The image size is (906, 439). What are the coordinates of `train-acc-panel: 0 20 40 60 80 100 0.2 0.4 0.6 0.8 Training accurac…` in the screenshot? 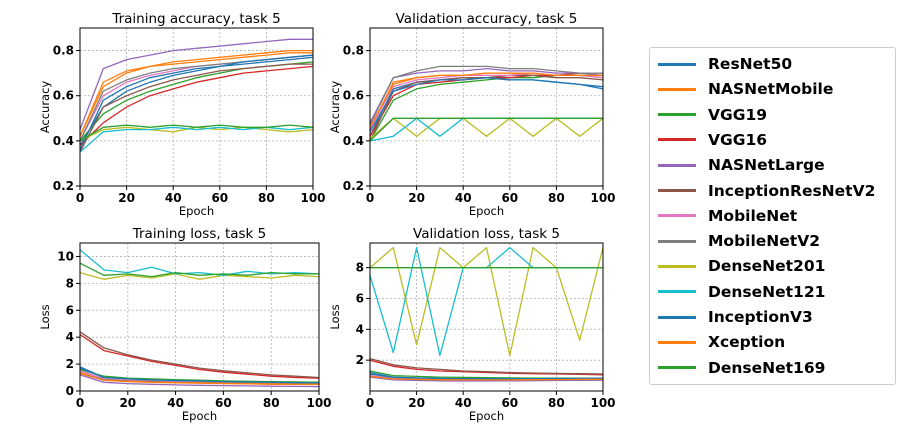 It's located at (182, 114).